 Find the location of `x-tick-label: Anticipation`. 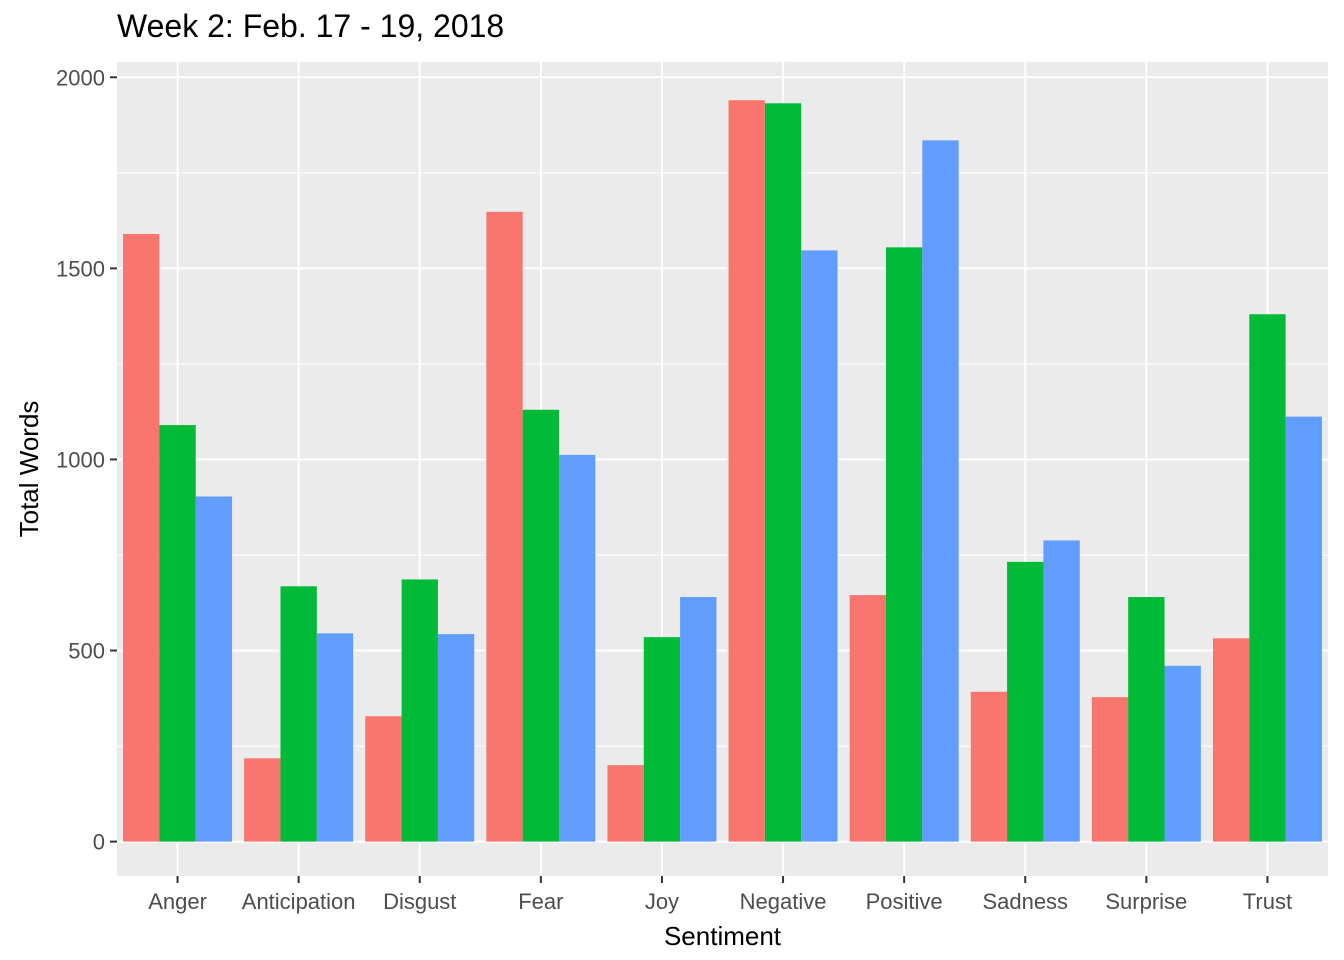

x-tick-label: Anticipation is located at coordinates (299, 901).